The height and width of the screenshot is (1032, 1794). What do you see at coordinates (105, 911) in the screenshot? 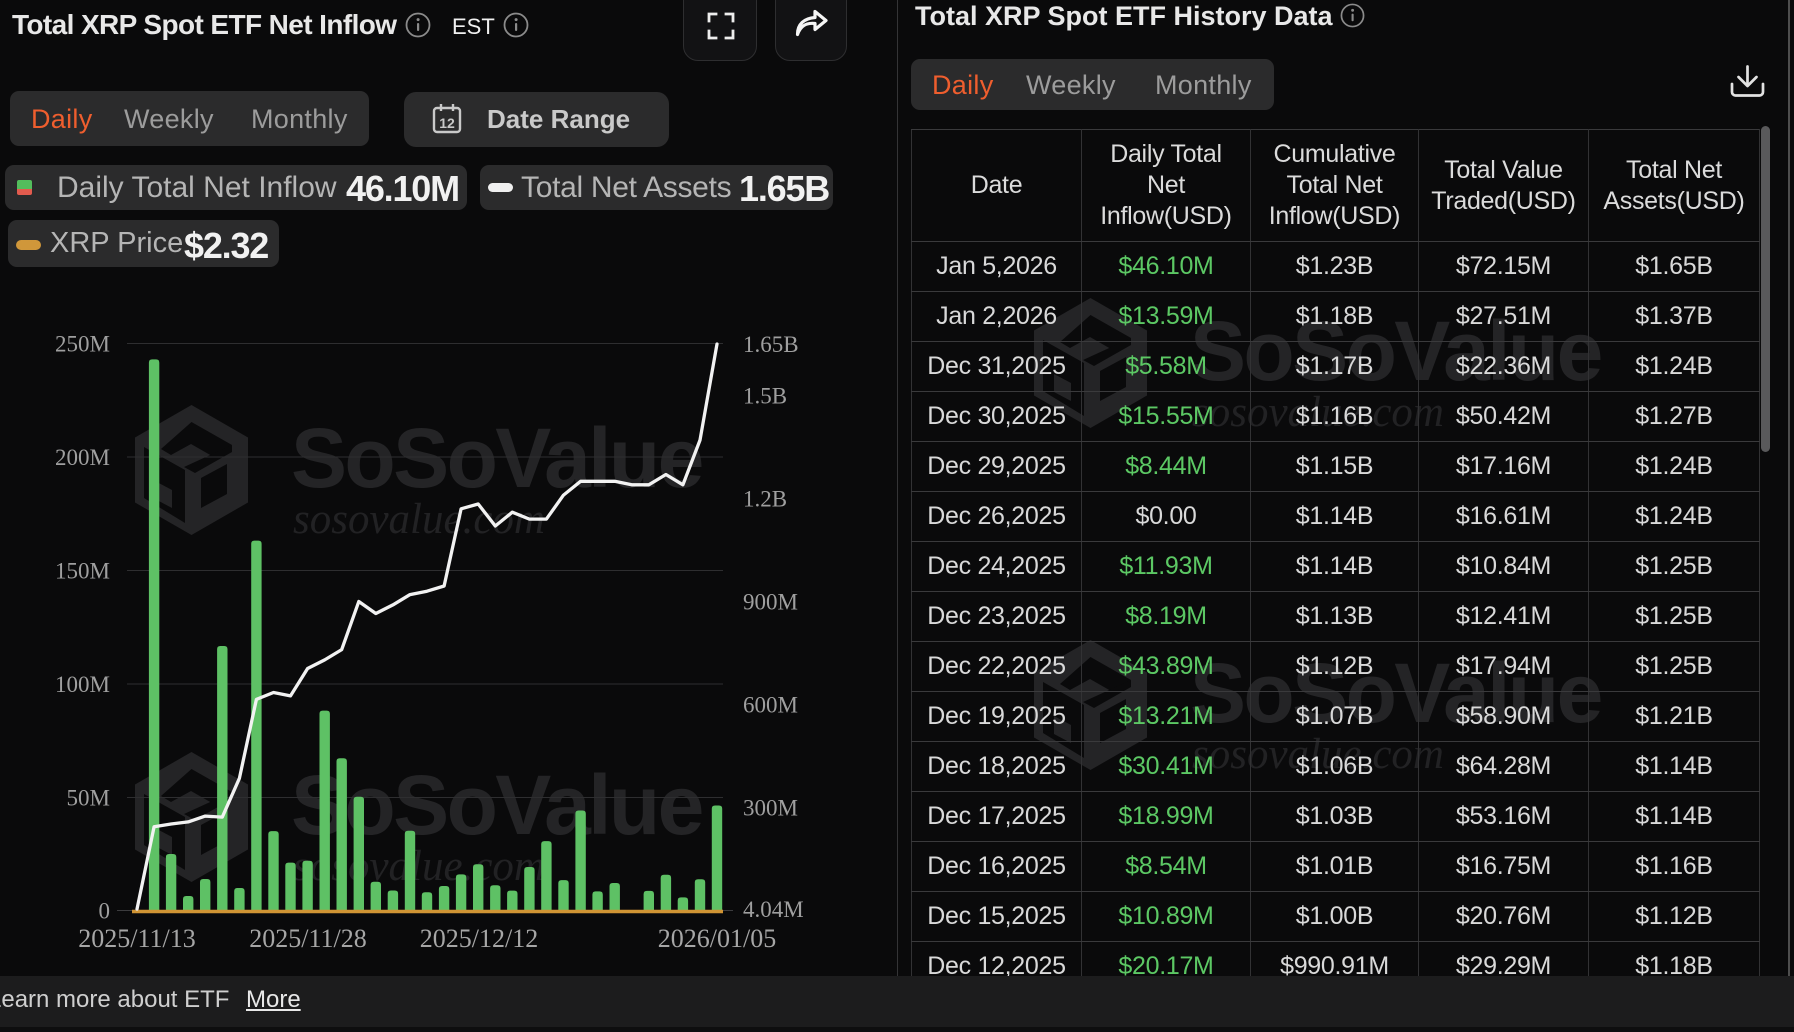
I see `svg-text: 0` at bounding box center [105, 911].